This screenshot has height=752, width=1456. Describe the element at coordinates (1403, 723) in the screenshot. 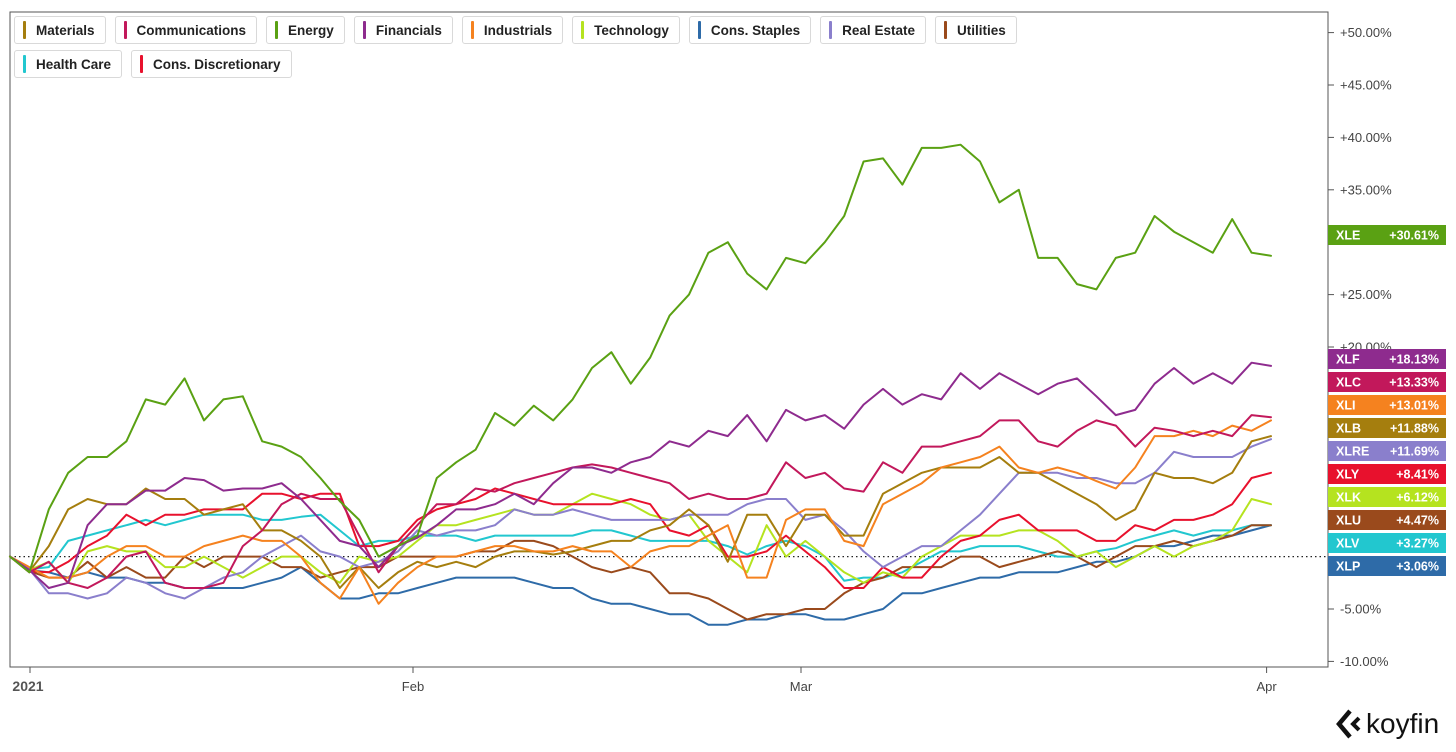

I see `brand-name: koyfin` at that location.